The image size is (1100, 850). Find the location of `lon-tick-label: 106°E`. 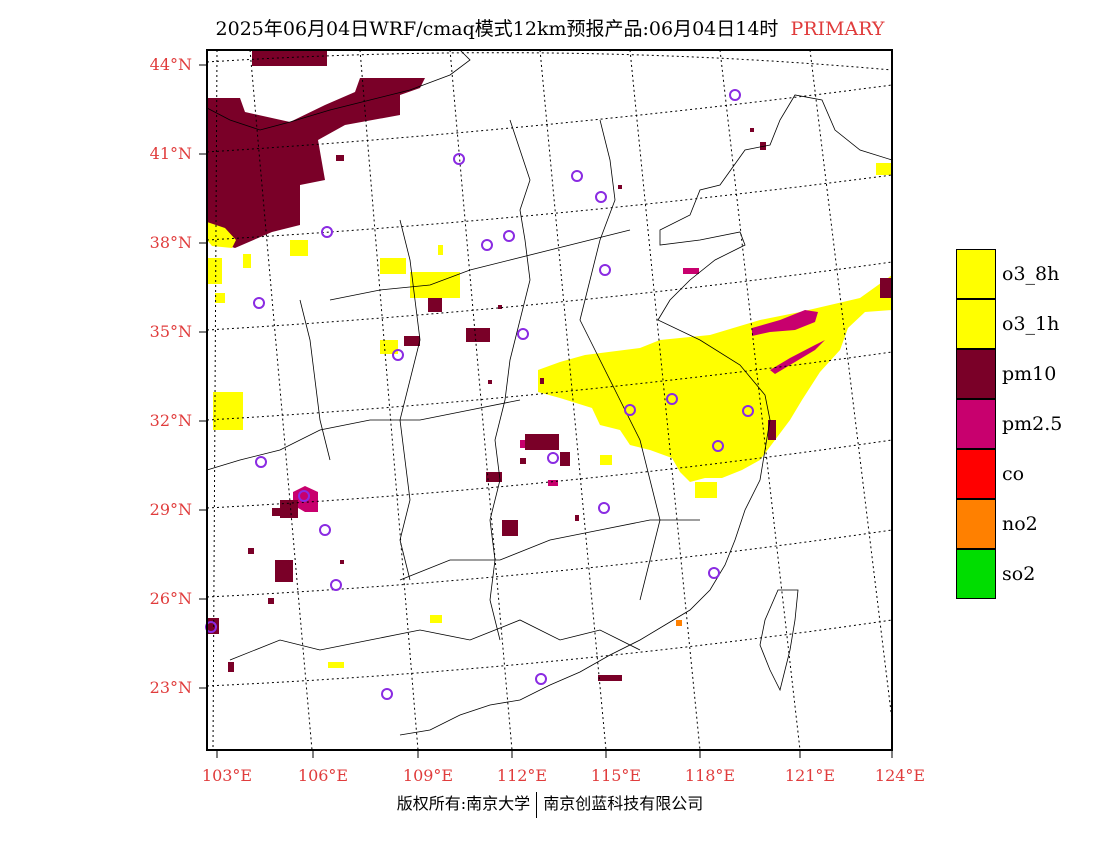

lon-tick-label: 106°E is located at coordinates (323, 775).